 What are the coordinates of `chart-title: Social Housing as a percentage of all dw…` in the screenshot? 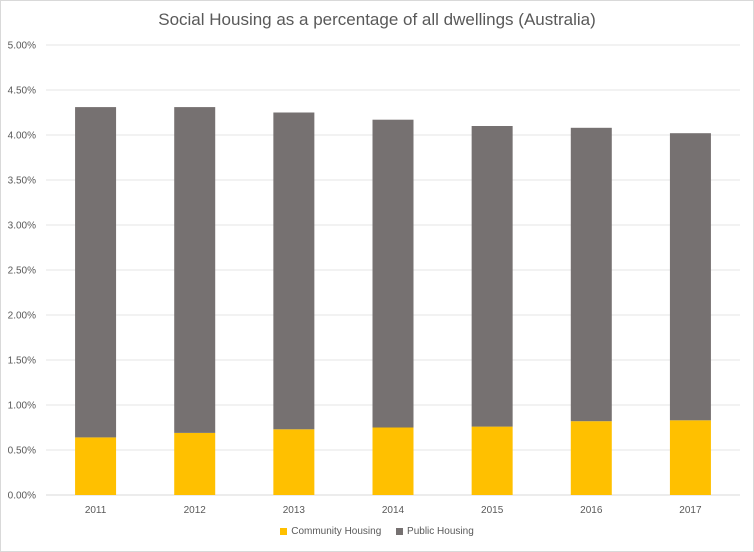 It's located at (377, 19).